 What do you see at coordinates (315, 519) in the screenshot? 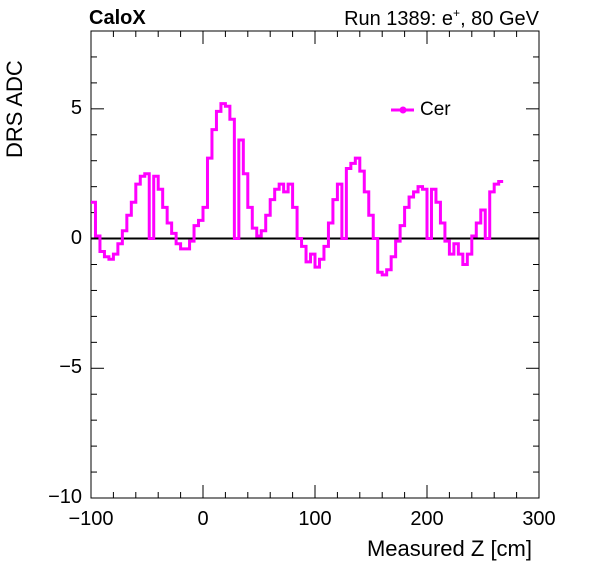
I see `x-tick-label: 100` at bounding box center [315, 519].